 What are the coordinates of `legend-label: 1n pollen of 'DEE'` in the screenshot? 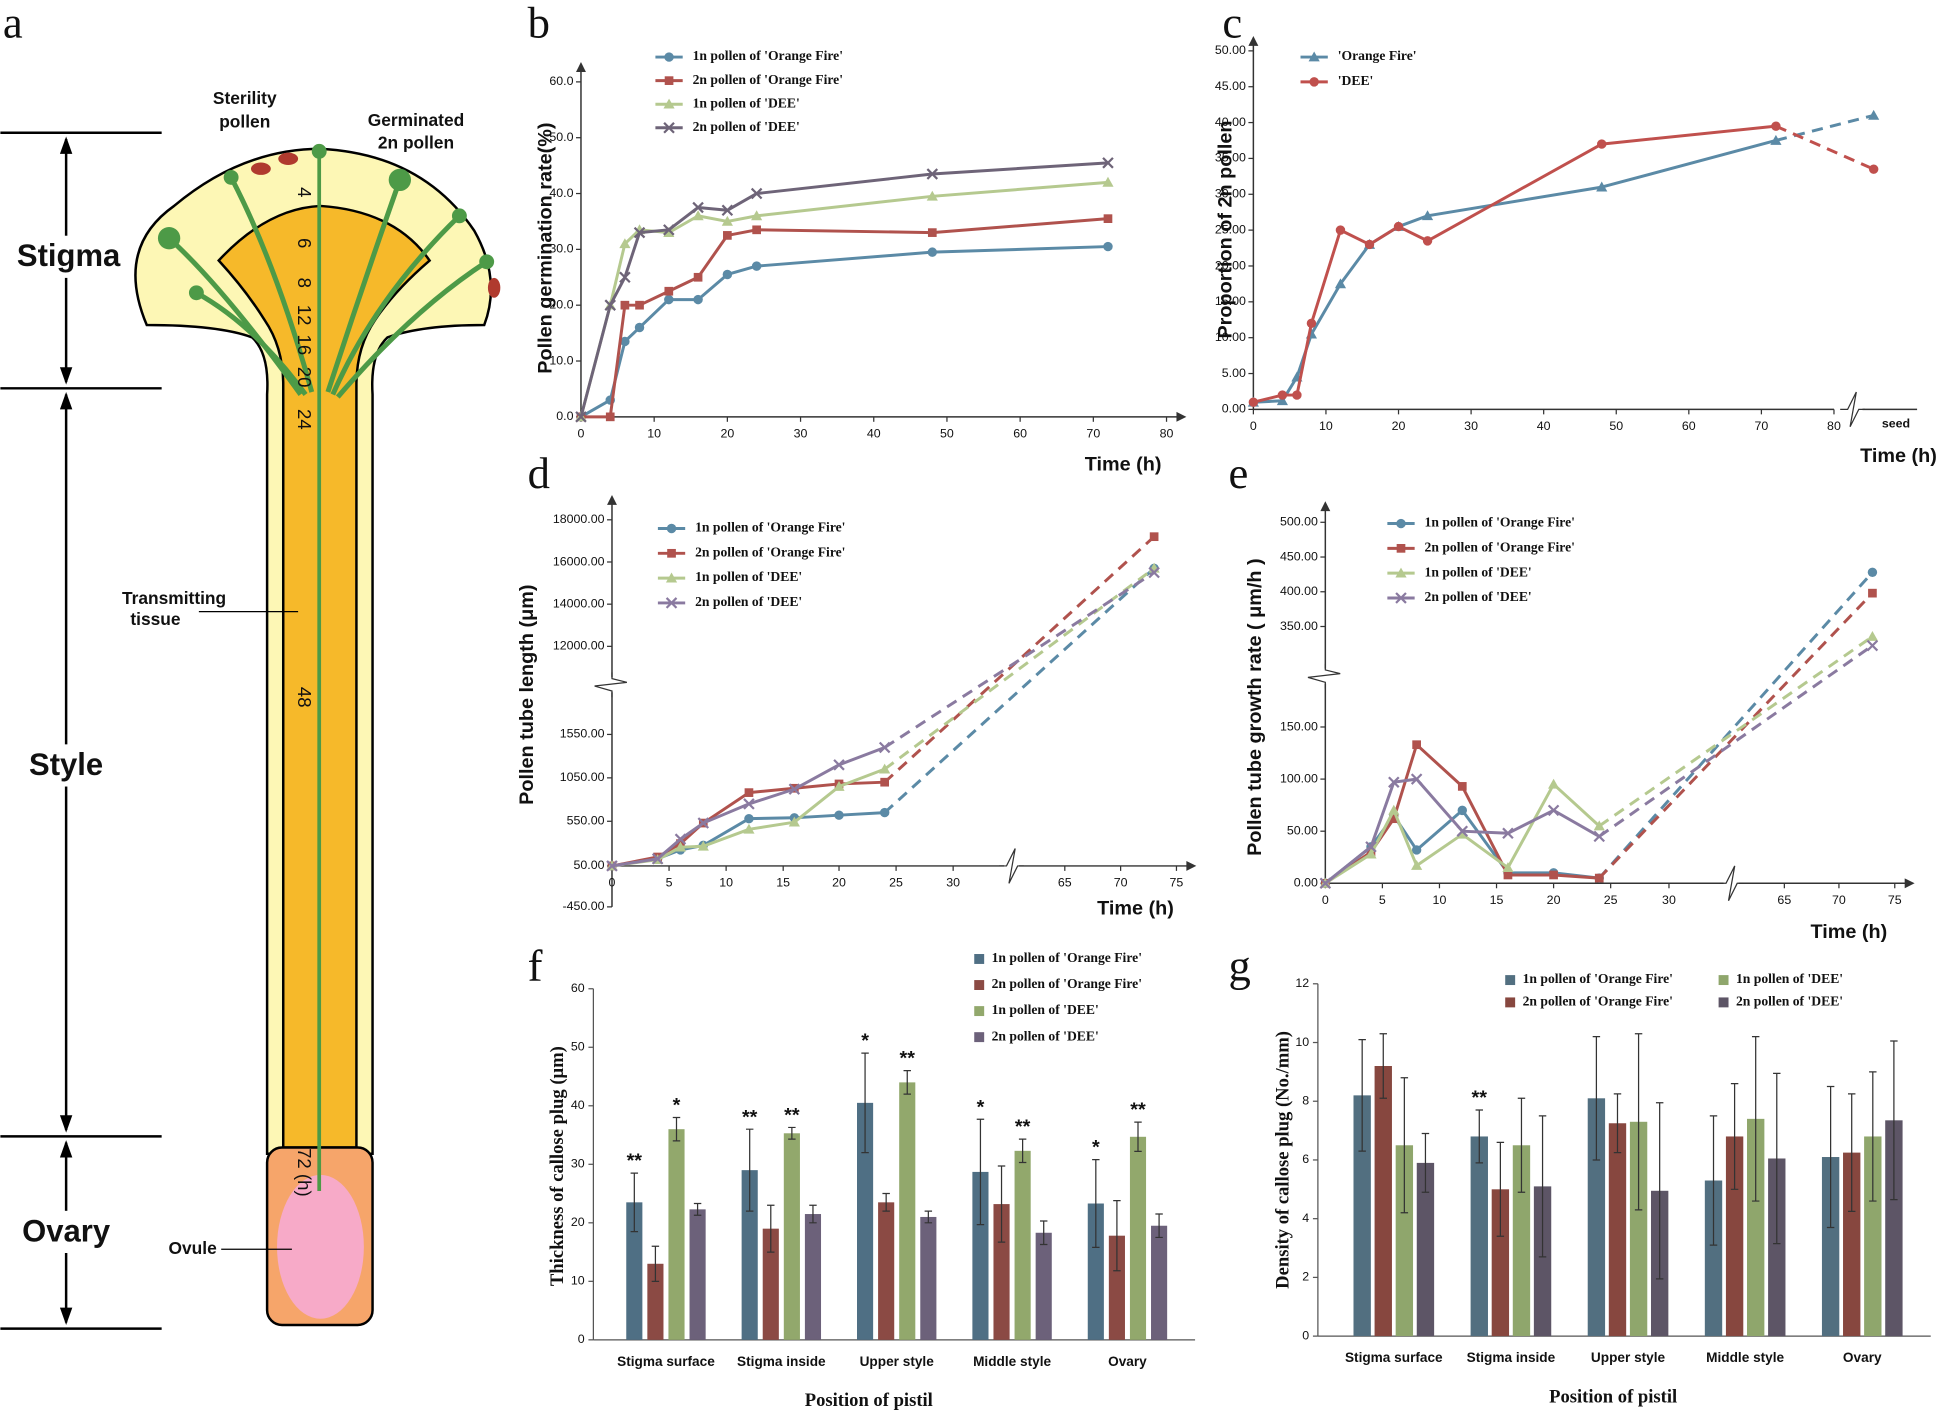 It's located at (1478, 571).